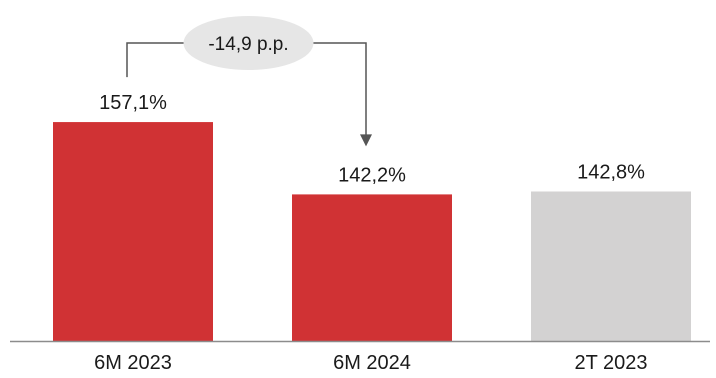 The height and width of the screenshot is (378, 716). I want to click on bar-2t-2023, so click(611, 266).